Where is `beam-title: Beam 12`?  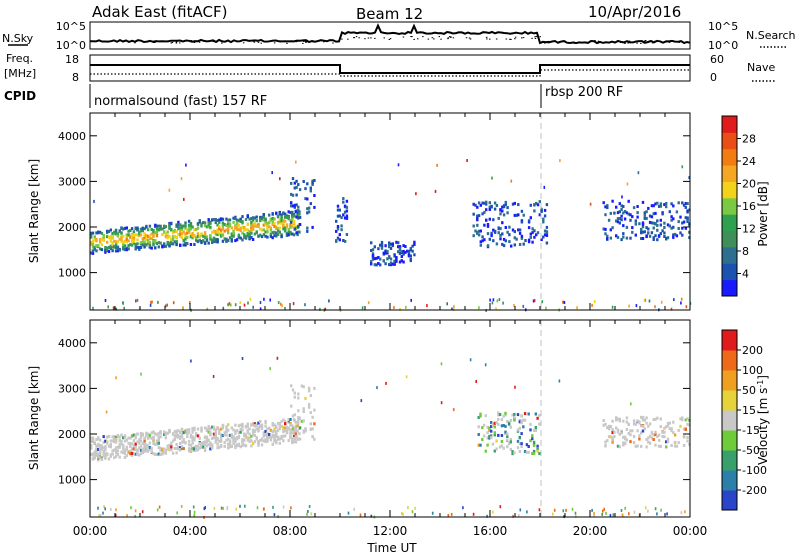
beam-title: Beam 12 is located at coordinates (389, 14).